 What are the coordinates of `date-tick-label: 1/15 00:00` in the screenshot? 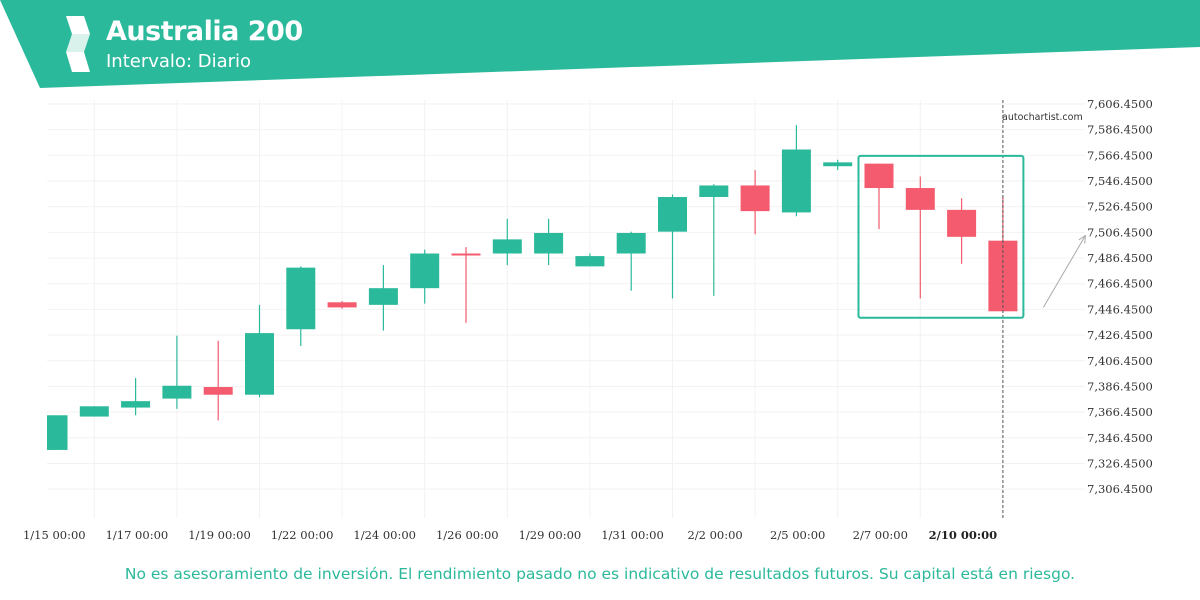 It's located at (54, 535).